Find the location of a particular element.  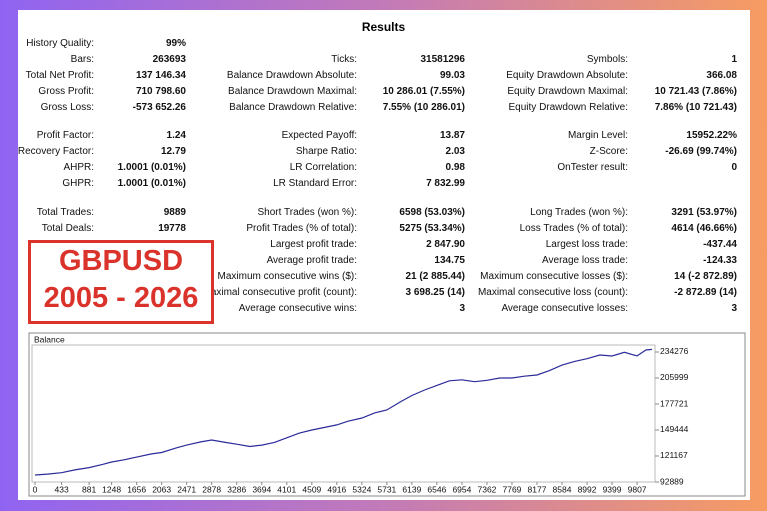

stat-label: Balance Drawdown Relative: is located at coordinates (293, 107).